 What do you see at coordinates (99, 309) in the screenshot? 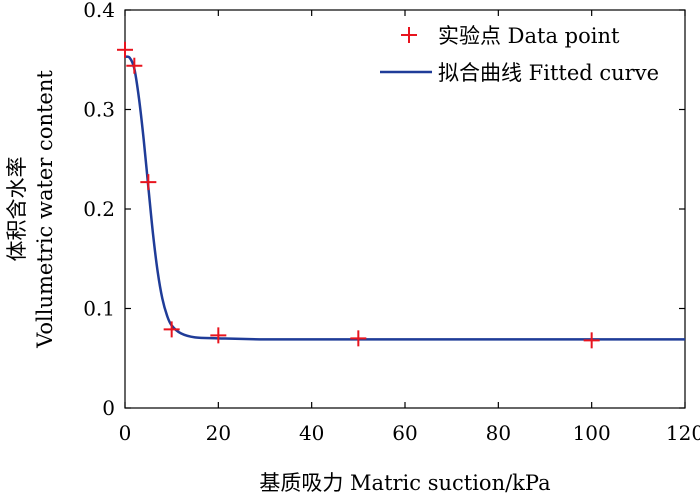
I see `y-tick-label: 0.1` at bounding box center [99, 309].